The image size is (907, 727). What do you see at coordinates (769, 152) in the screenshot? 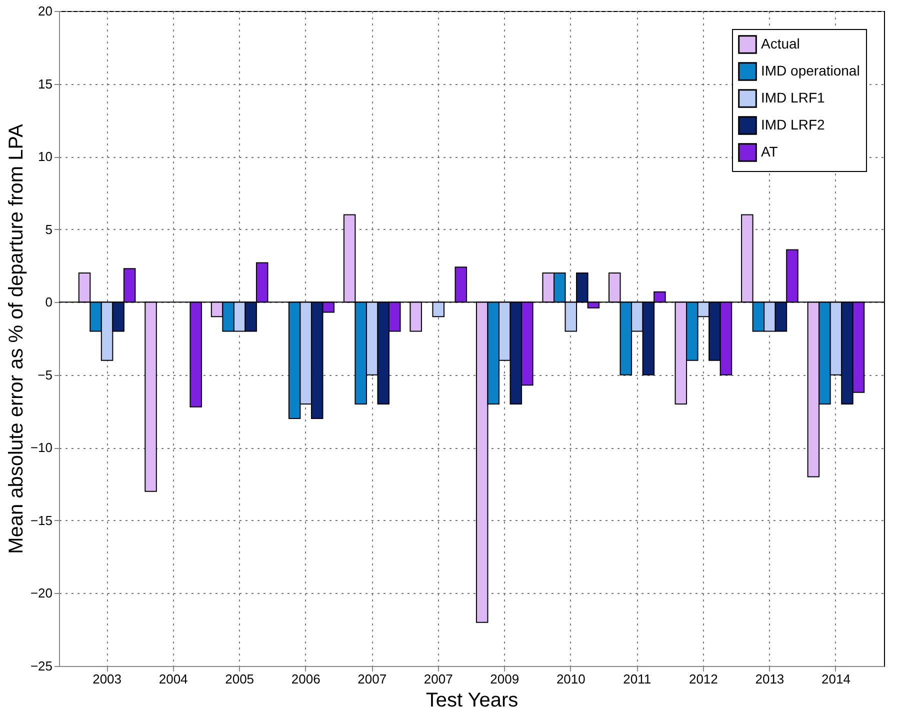
I see `legend-label: AT` at bounding box center [769, 152].